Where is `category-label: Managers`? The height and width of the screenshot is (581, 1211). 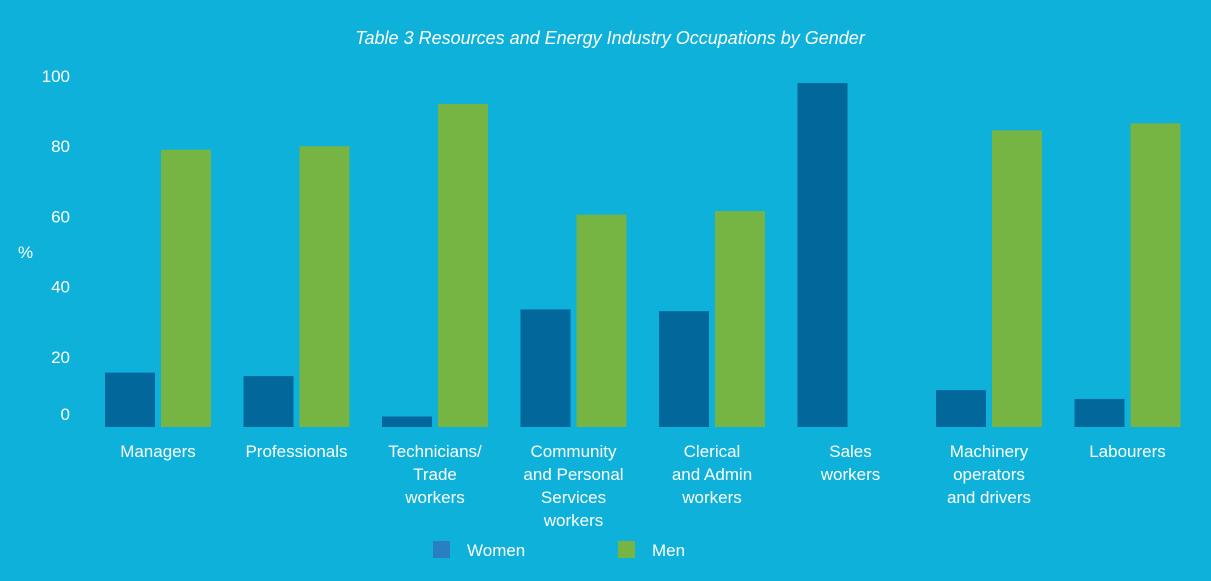
category-label: Managers is located at coordinates (158, 451).